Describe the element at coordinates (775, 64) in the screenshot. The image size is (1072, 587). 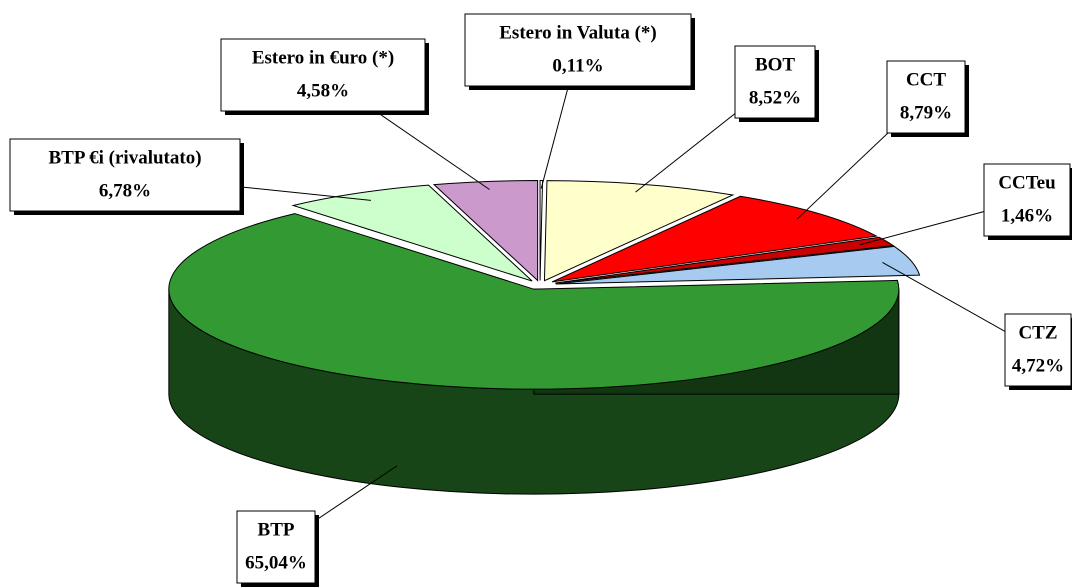
I see `label-category: BOT` at that location.